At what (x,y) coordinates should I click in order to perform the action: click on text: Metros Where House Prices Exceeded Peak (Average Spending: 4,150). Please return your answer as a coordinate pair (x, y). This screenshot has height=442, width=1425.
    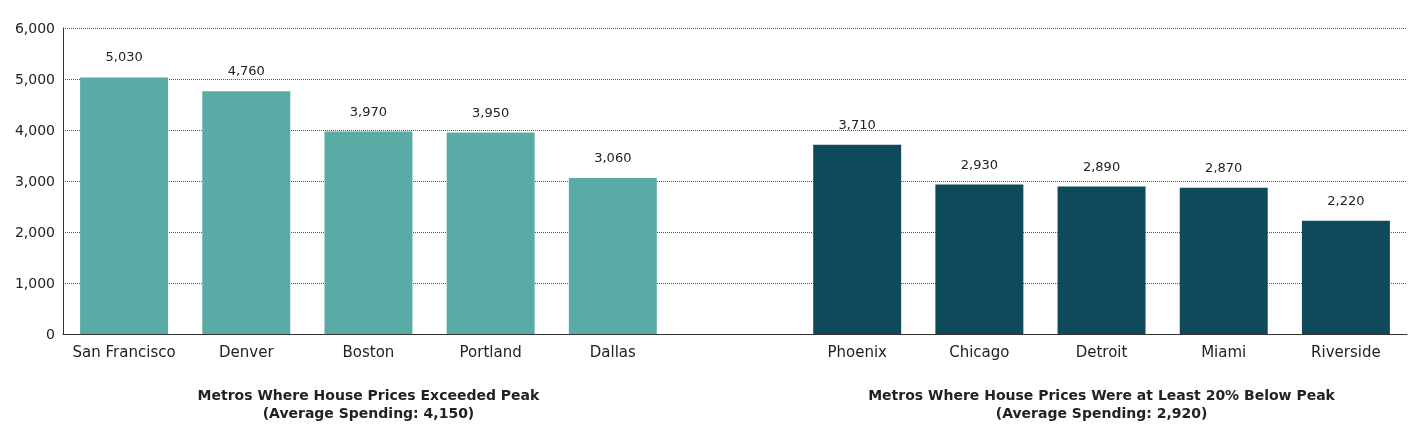
    Looking at the image, I should click on (369, 404).